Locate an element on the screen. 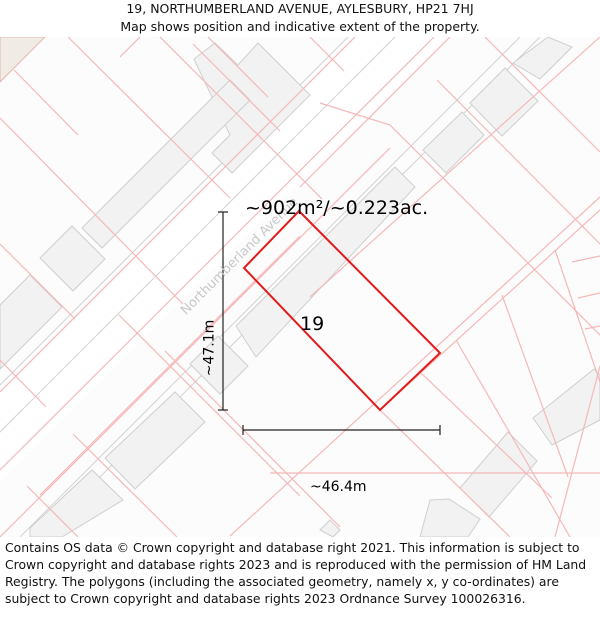 The height and width of the screenshot is (625, 600). property-boundary is located at coordinates (342, 310).